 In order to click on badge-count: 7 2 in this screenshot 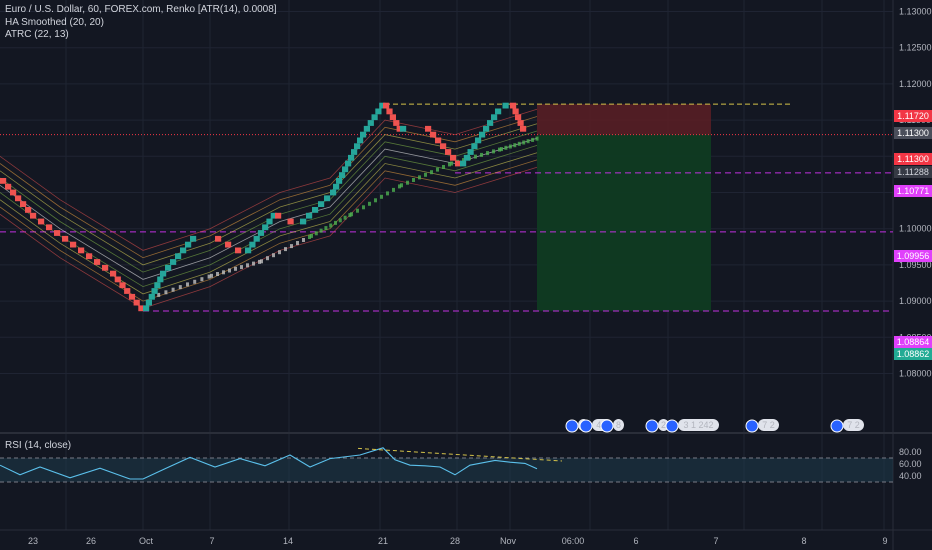, I will do `click(768, 425)`.